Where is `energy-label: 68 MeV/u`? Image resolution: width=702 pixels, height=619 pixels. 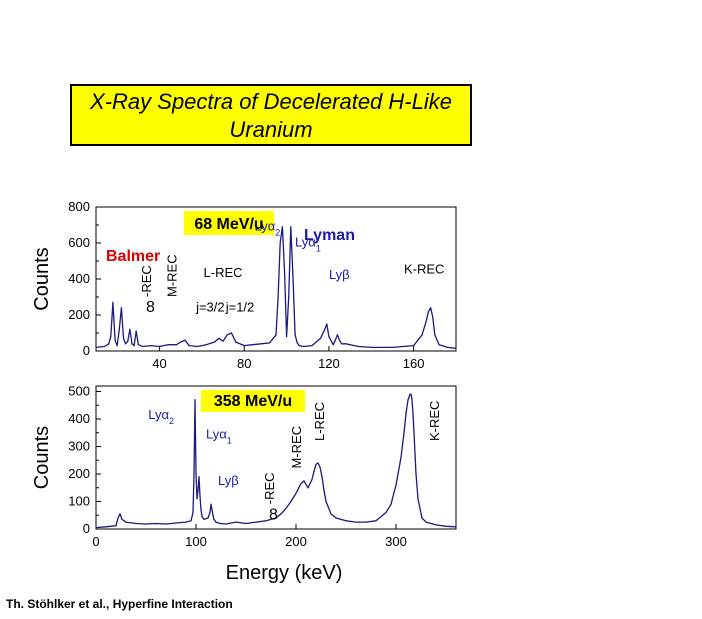
energy-label: 68 MeV/u is located at coordinates (228, 224).